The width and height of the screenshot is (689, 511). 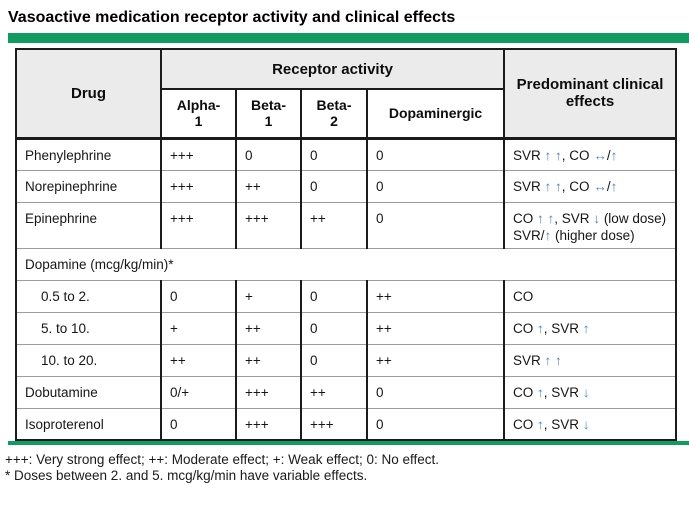 What do you see at coordinates (88, 423) in the screenshot?
I see `drug-name-cell: Isoproterenol` at bounding box center [88, 423].